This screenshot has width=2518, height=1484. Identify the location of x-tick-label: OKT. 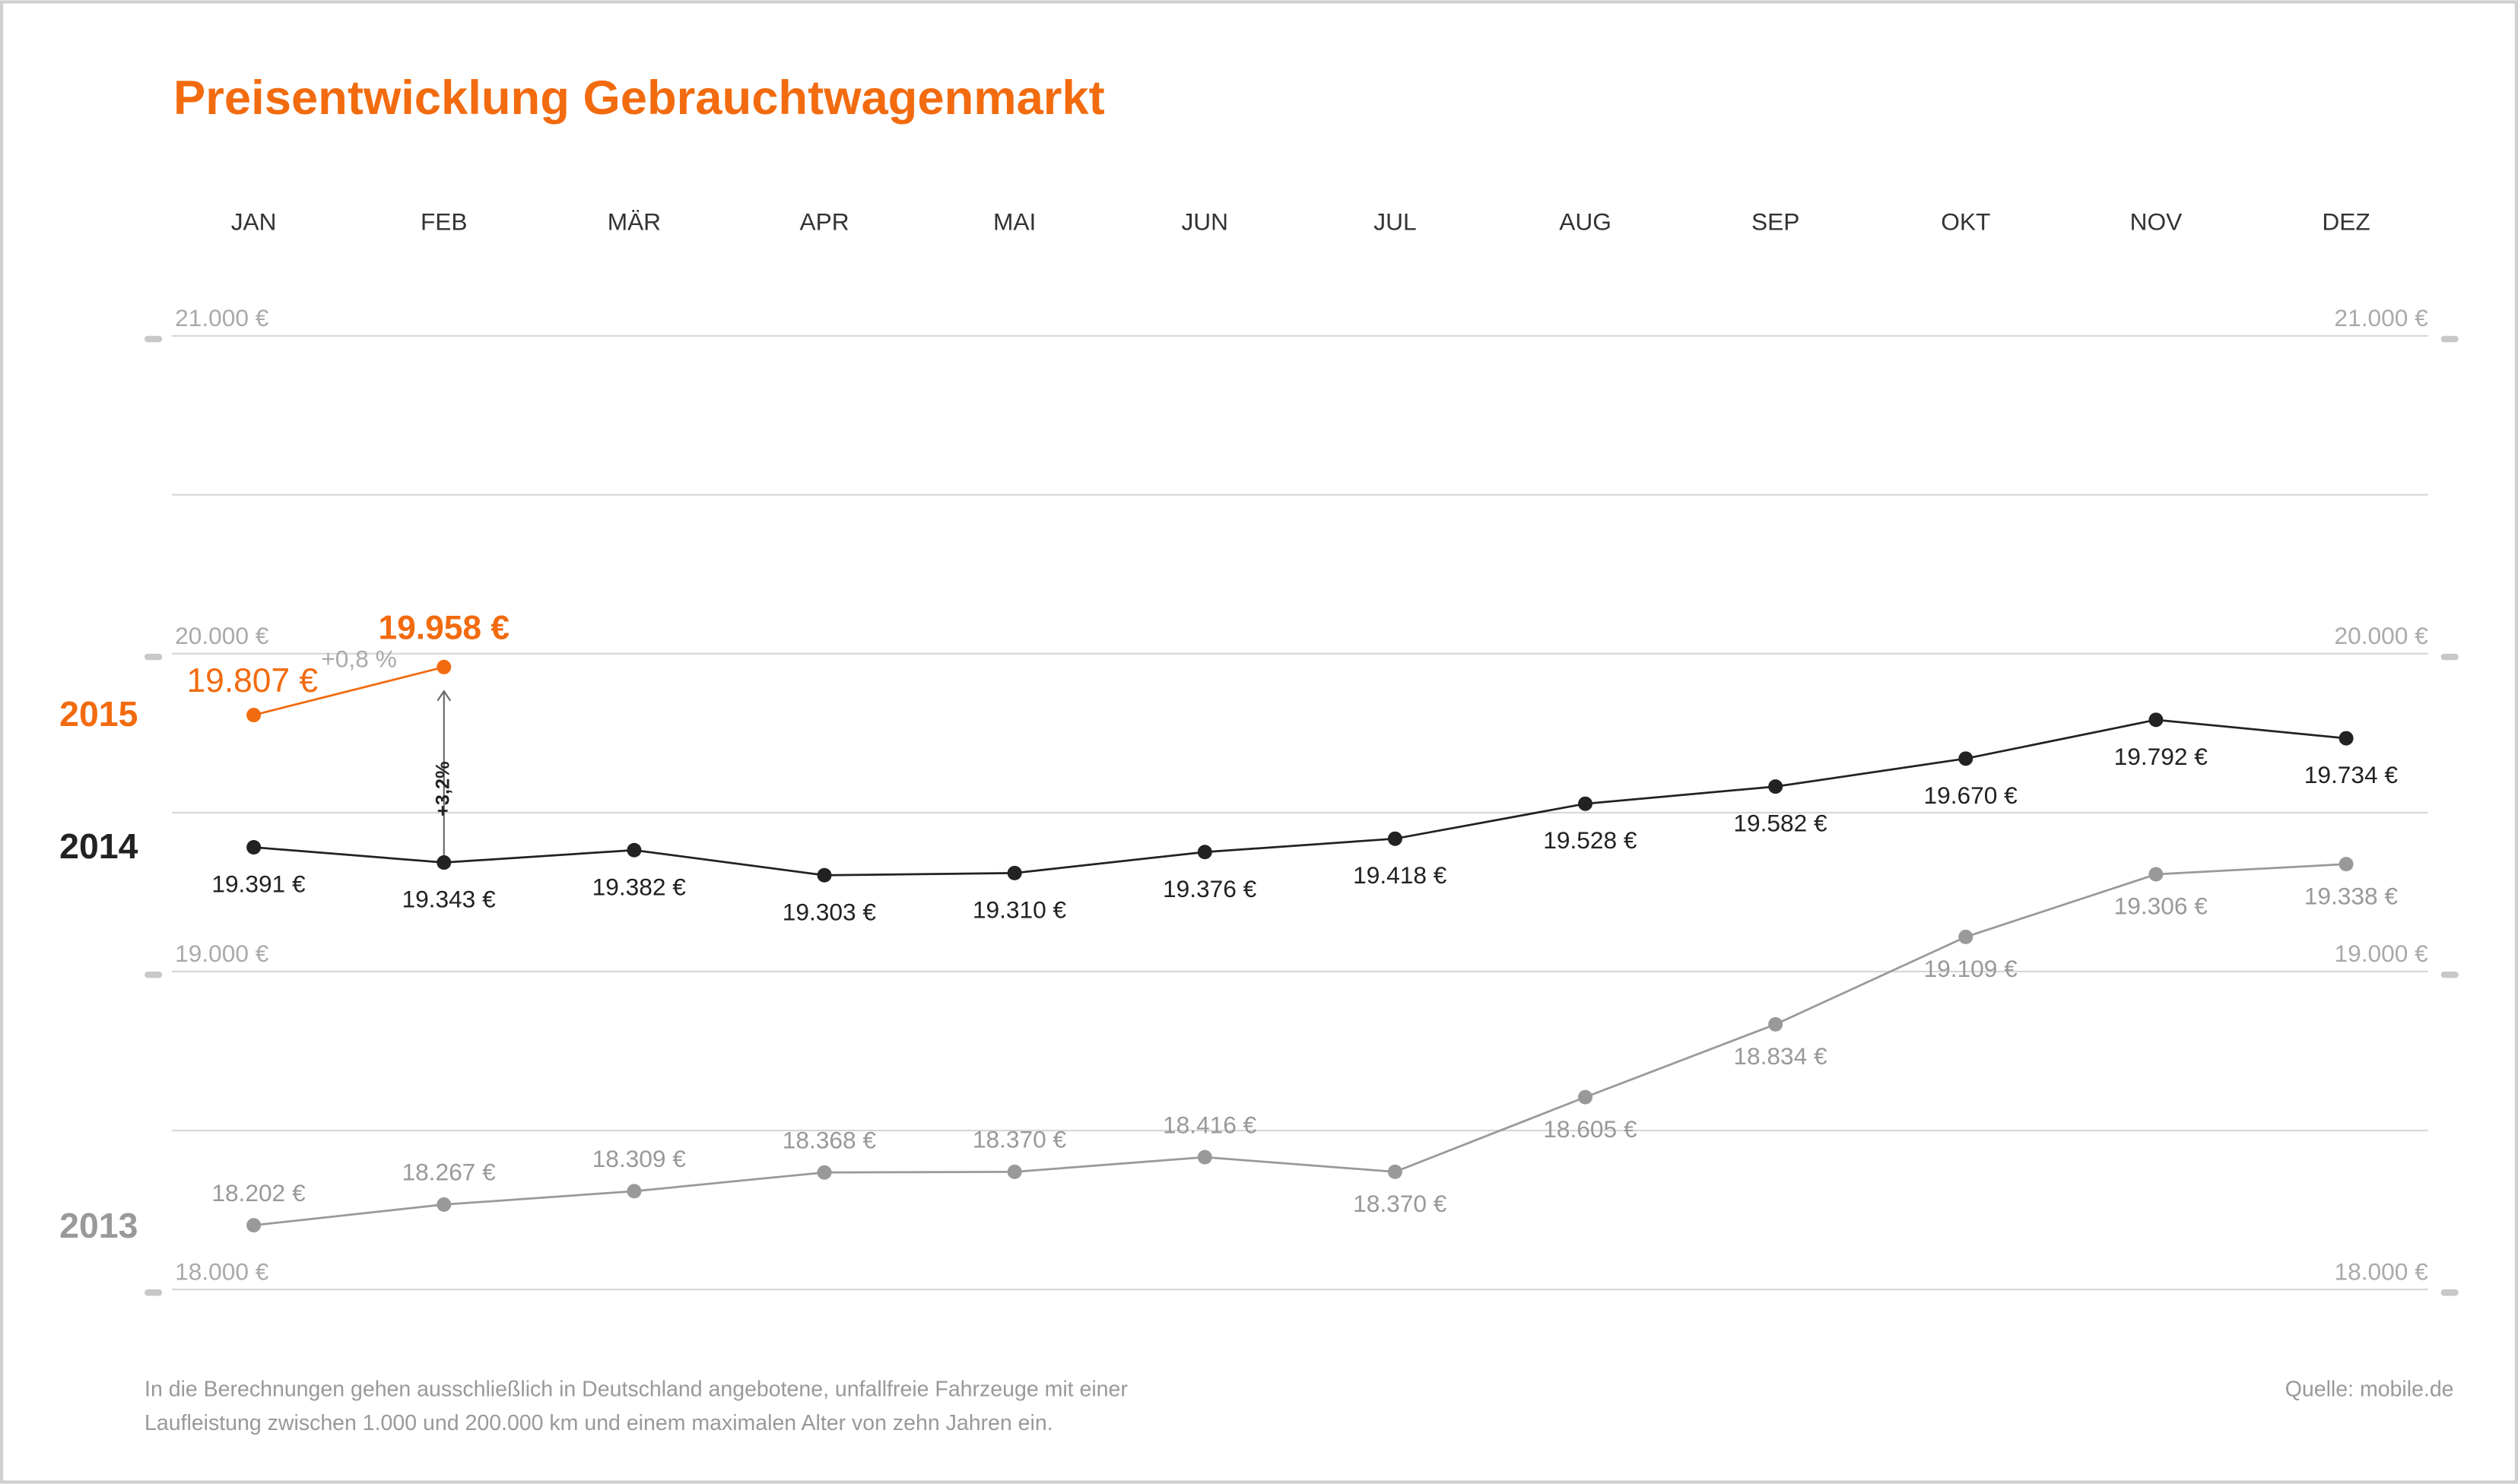
(1965, 221).